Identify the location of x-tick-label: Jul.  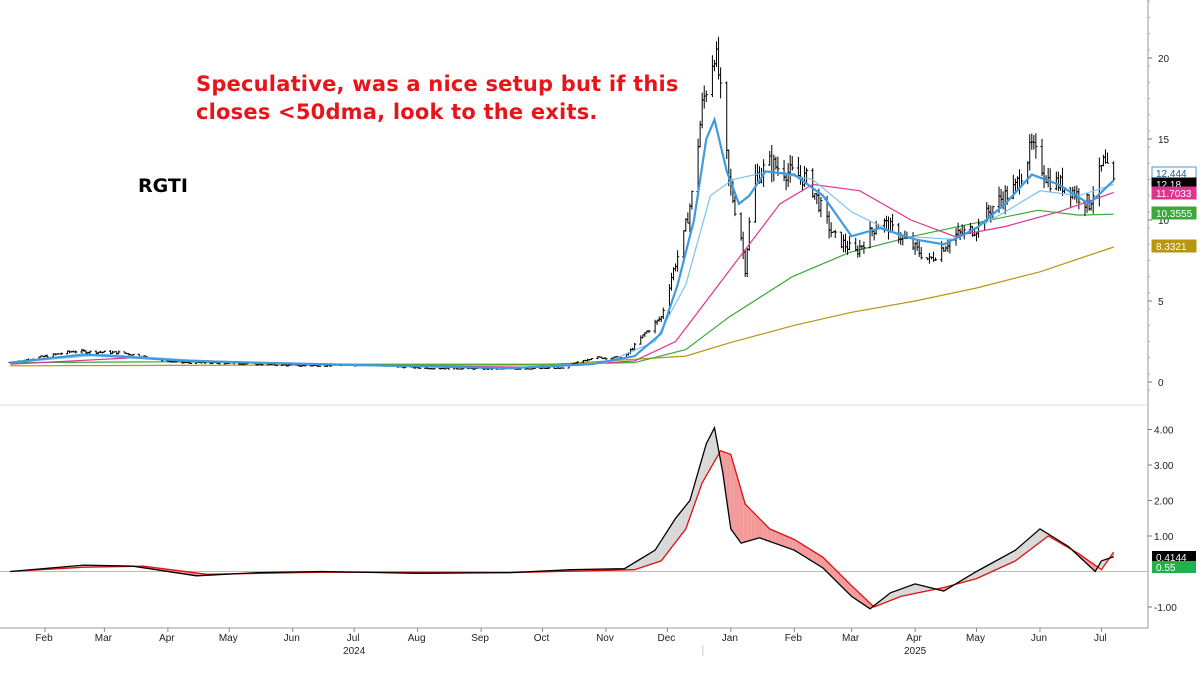
(1100, 638).